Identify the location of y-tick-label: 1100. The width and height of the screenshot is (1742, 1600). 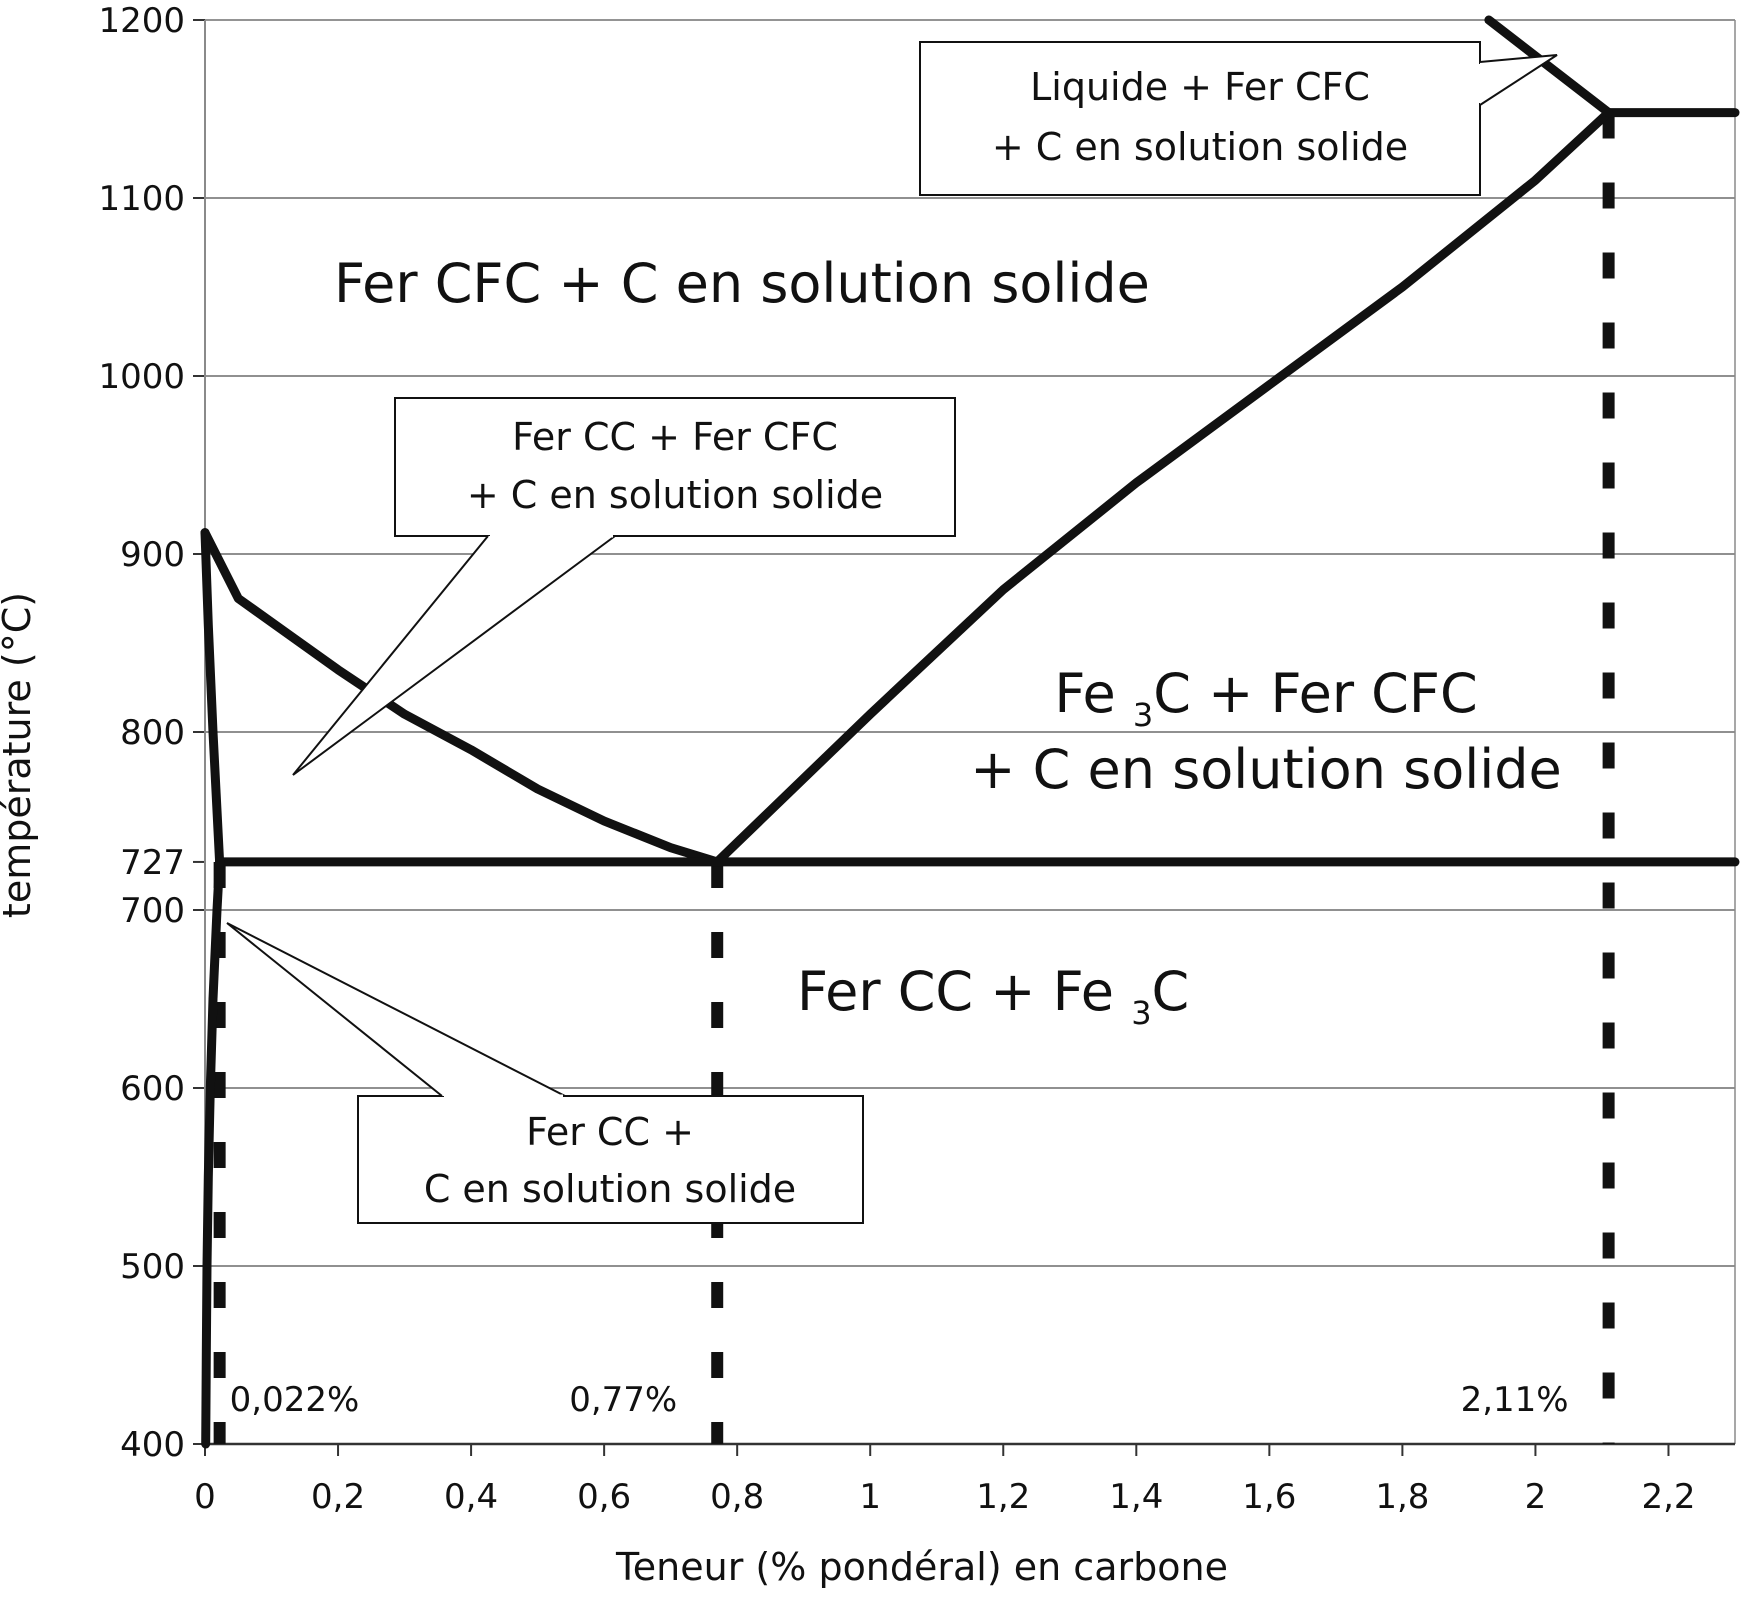
(141, 199).